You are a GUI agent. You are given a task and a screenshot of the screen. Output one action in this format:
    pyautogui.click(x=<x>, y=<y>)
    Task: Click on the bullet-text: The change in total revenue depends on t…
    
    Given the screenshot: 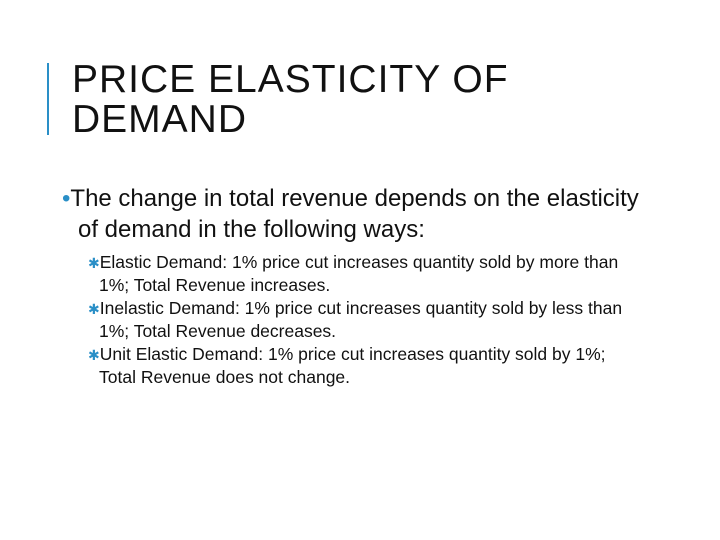 What is the action you would take?
    pyautogui.click(x=354, y=214)
    